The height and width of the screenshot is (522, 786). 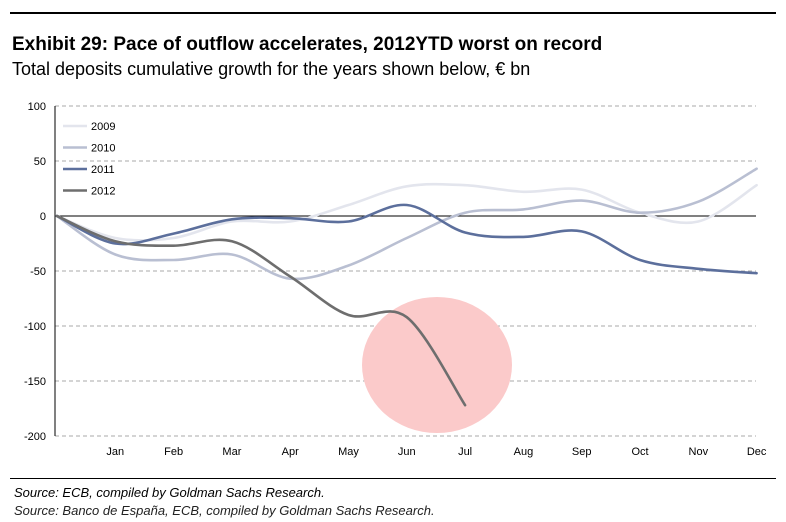 I want to click on x-tick-label: Aug, so click(x=524, y=452).